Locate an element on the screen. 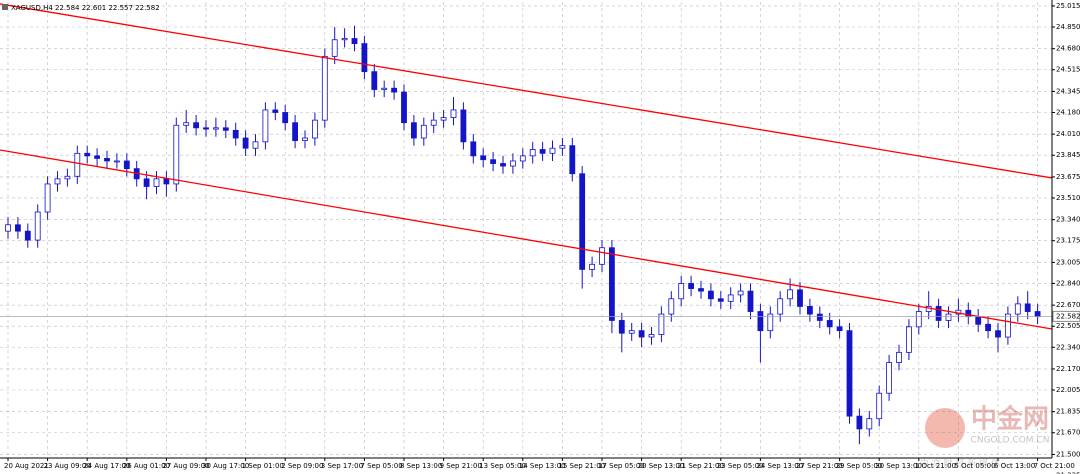 The image size is (1080, 474). last-price-box is located at coordinates (1066, 316).